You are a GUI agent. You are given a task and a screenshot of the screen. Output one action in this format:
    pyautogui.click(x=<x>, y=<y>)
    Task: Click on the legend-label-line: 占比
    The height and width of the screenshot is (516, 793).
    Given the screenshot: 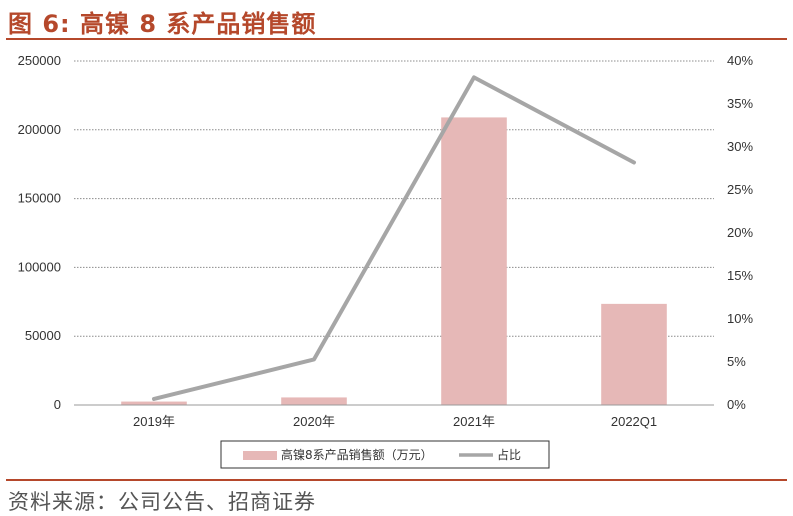 What is the action you would take?
    pyautogui.click(x=509, y=454)
    